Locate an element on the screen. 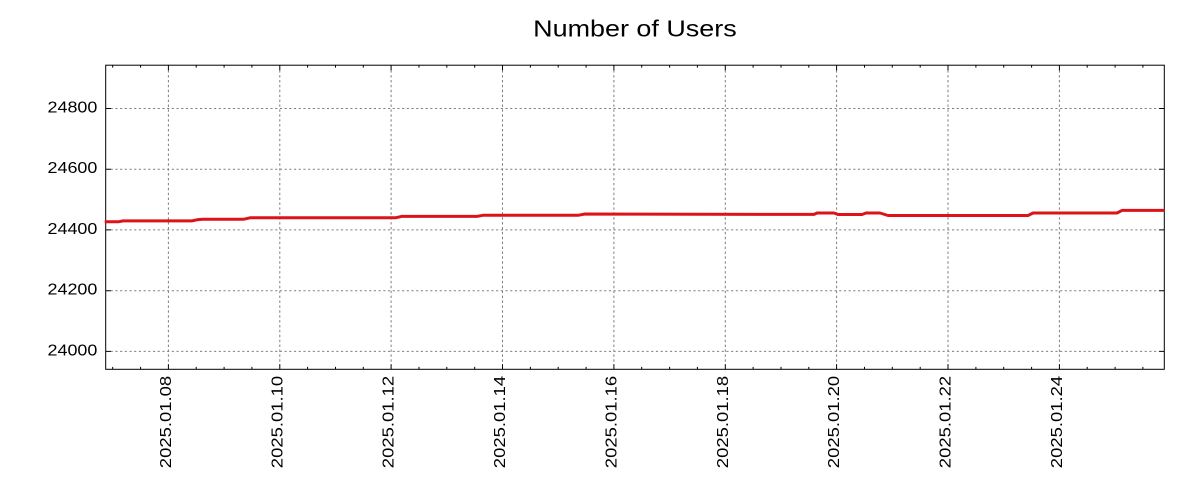  svg-text: 2025.01.18 is located at coordinates (723, 422).